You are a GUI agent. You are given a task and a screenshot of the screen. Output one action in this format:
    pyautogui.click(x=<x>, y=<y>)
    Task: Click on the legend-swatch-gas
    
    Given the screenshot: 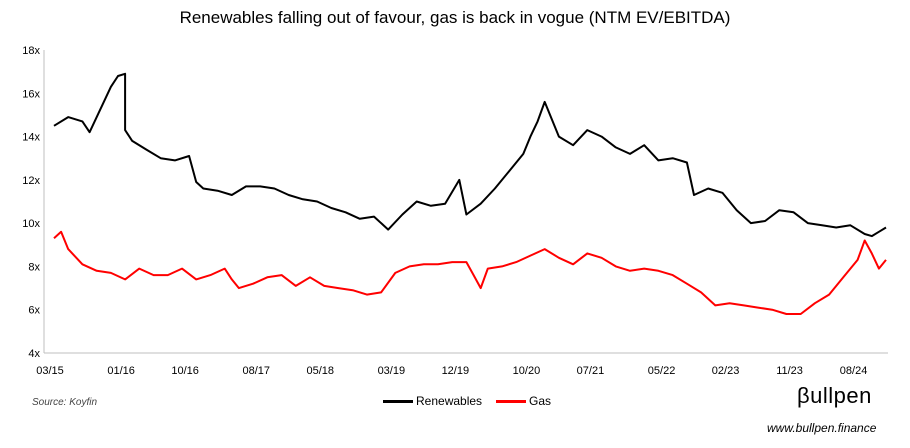 What is the action you would take?
    pyautogui.click(x=511, y=401)
    